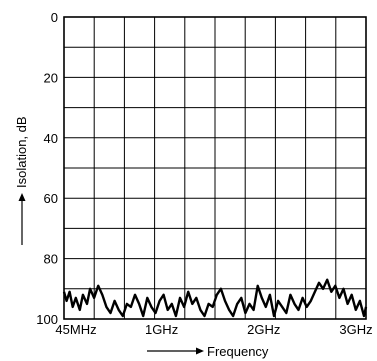  I want to click on y-tick-label: 60, so click(51, 198).